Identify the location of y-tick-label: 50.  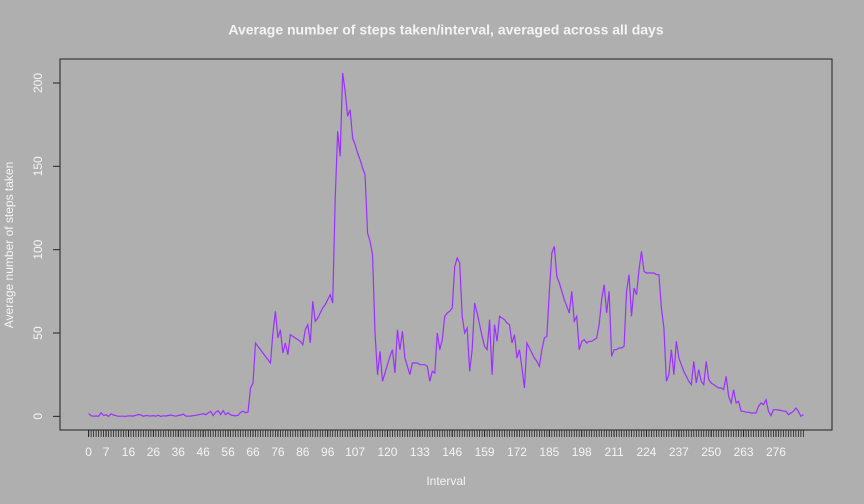
(38, 333).